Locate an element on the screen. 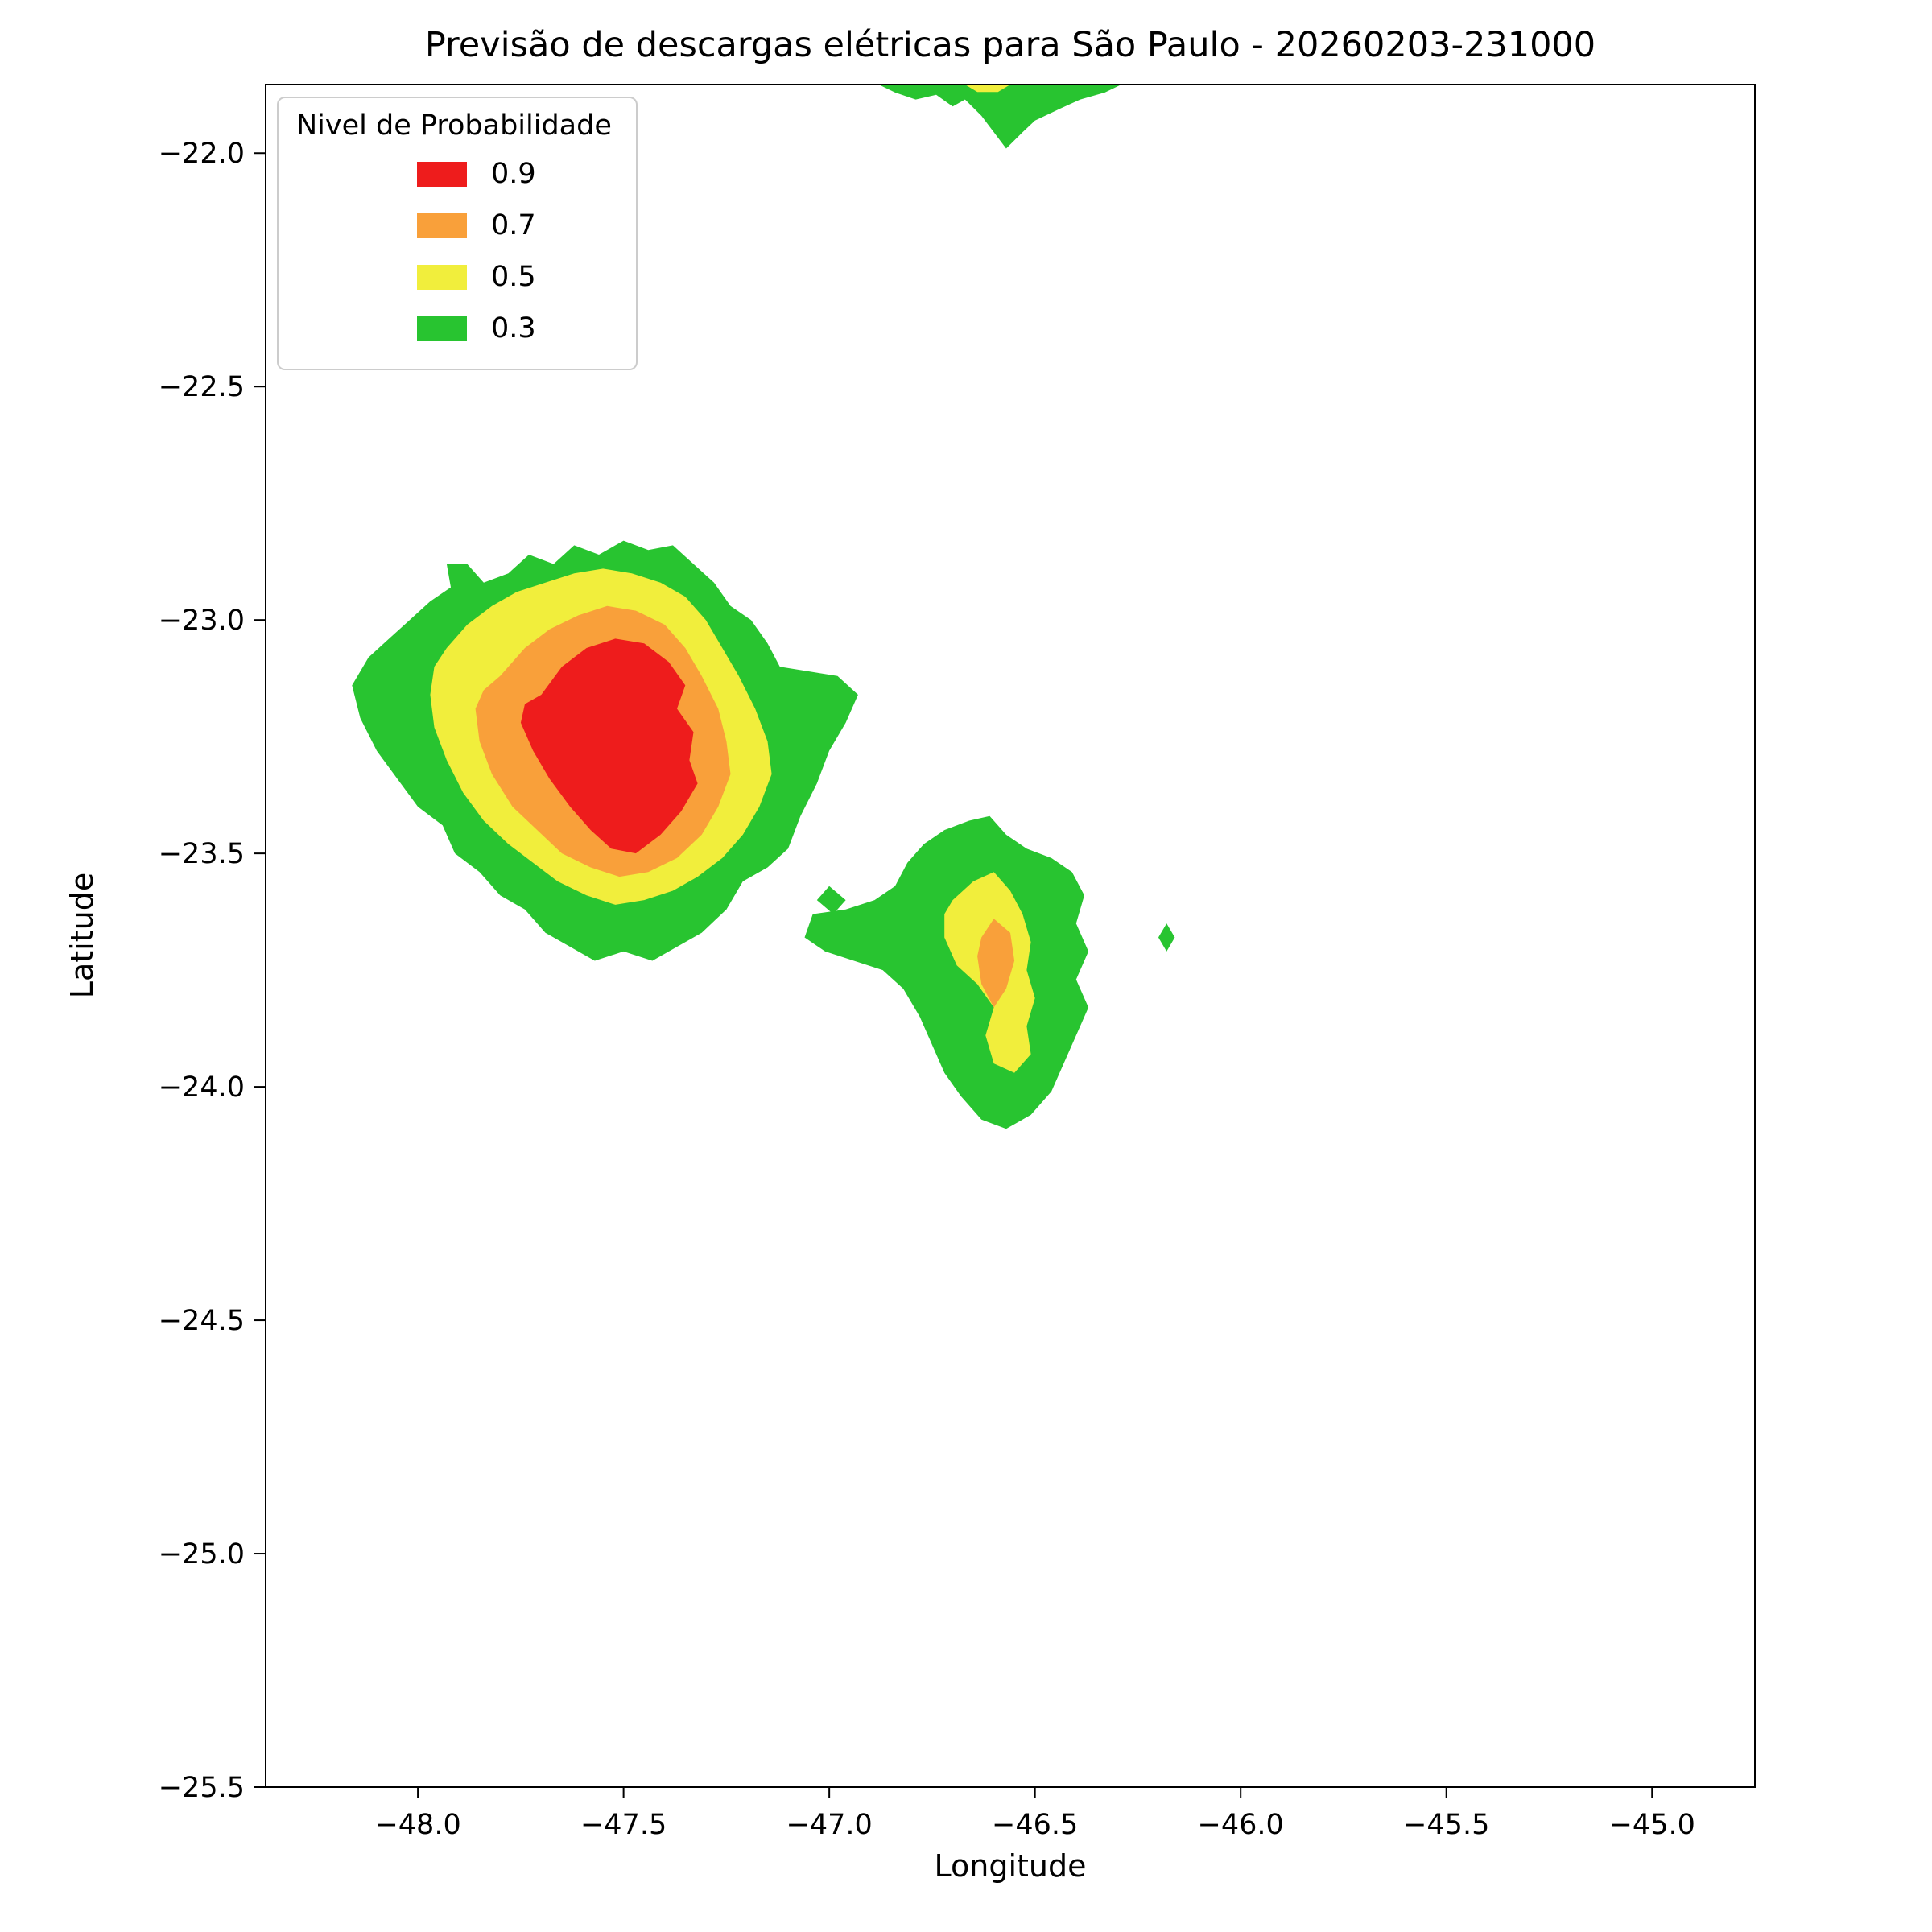 The width and height of the screenshot is (1932, 1932). legend-entry: 0.3 is located at coordinates (454, 328).